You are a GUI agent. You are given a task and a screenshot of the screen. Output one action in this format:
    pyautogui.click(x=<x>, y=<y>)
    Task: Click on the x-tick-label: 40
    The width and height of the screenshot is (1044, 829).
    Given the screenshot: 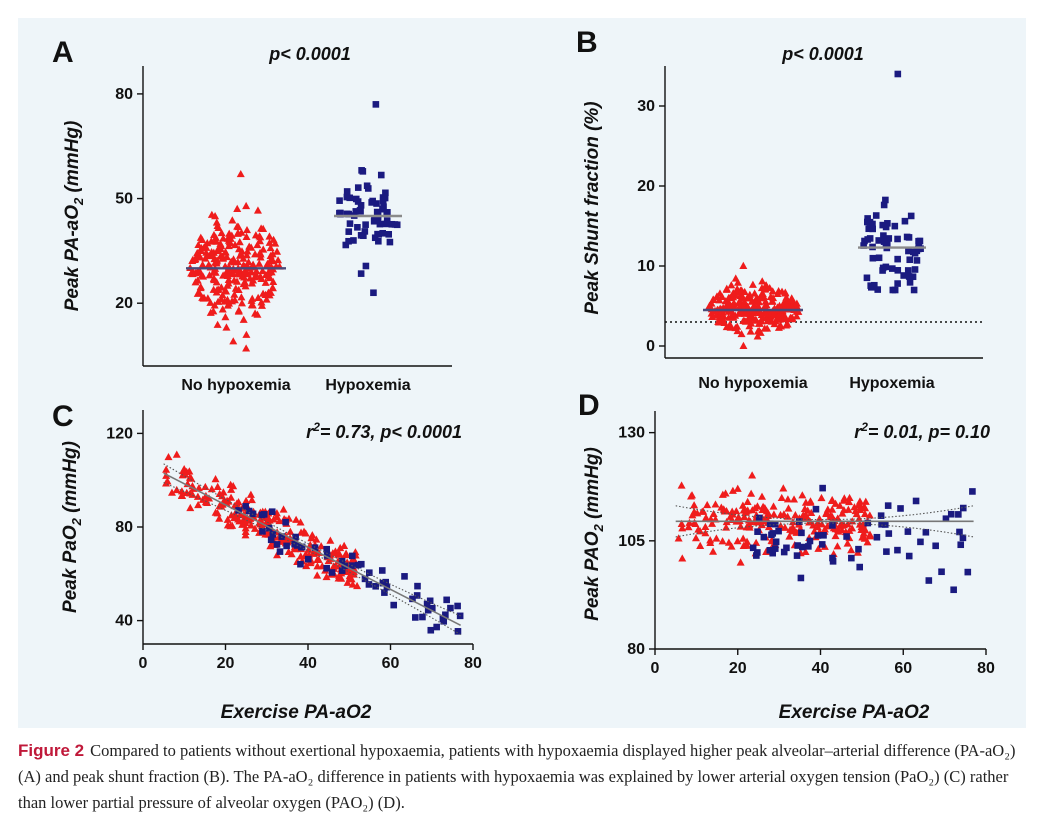 What is the action you would take?
    pyautogui.click(x=308, y=663)
    